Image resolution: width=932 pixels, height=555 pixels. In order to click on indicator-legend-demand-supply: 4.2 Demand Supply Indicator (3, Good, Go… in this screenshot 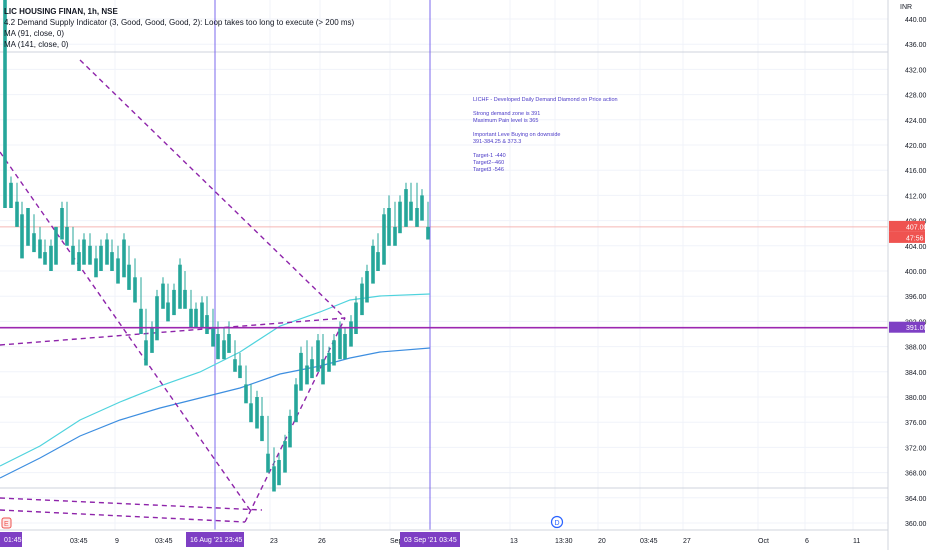, I will do `click(179, 22)`.